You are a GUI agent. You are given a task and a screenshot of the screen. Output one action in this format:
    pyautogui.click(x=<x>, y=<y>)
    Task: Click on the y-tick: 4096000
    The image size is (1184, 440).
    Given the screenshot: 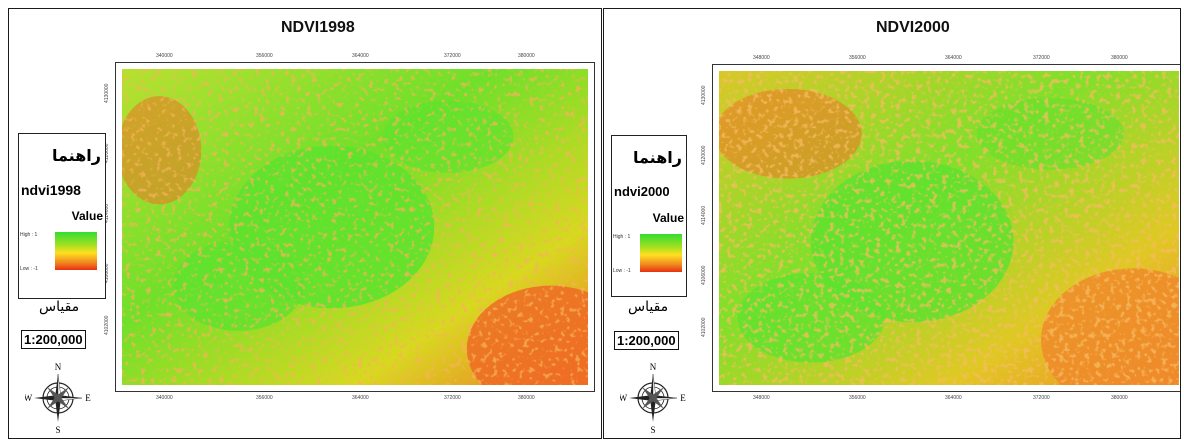 What is the action you would take?
    pyautogui.click(x=601, y=353)
    